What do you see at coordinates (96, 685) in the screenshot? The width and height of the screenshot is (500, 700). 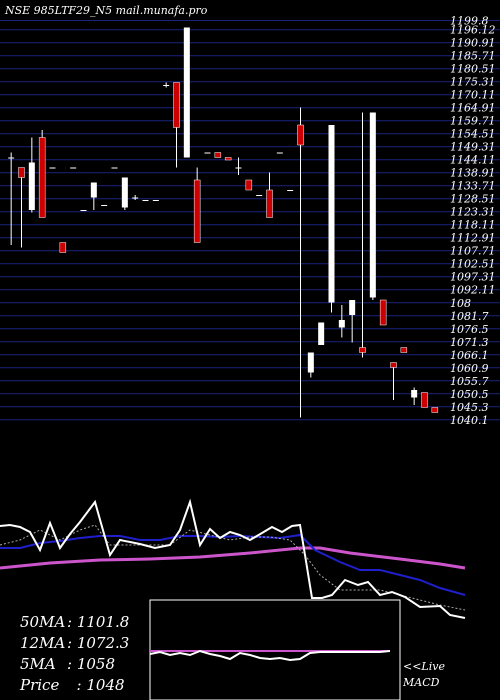 I see `price-value: : 1048` at bounding box center [96, 685].